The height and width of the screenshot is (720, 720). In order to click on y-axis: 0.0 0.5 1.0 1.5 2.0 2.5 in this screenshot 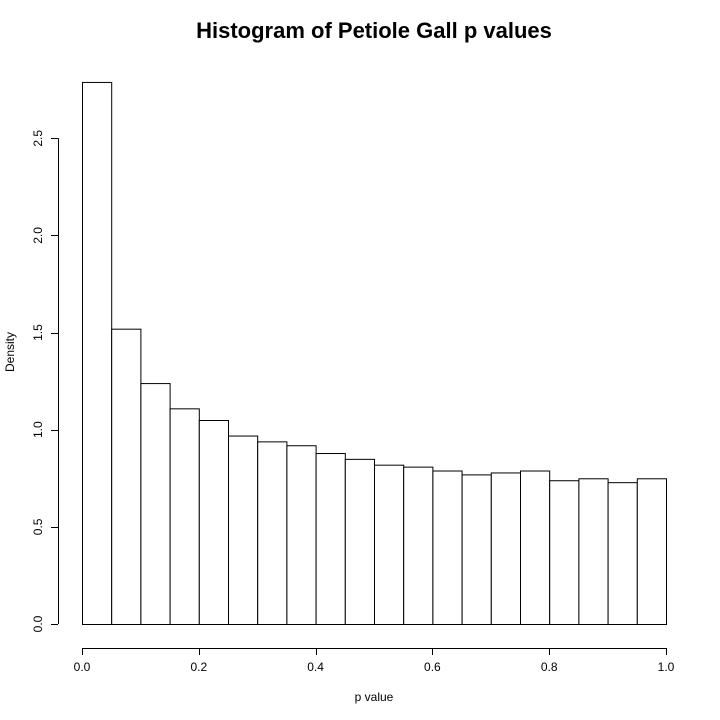, I will do `click(45, 381)`.